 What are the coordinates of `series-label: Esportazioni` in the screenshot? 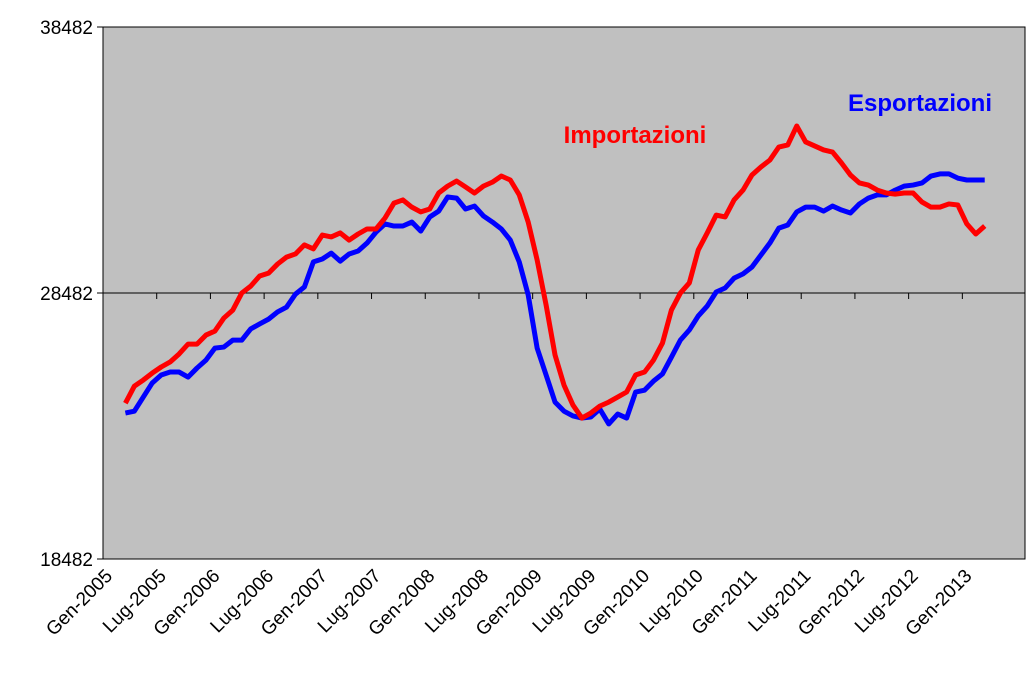 It's located at (920, 103).